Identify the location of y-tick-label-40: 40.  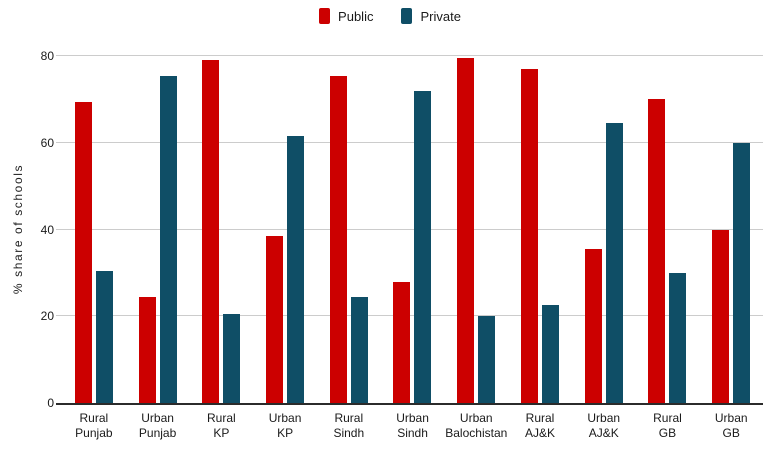
(47, 229).